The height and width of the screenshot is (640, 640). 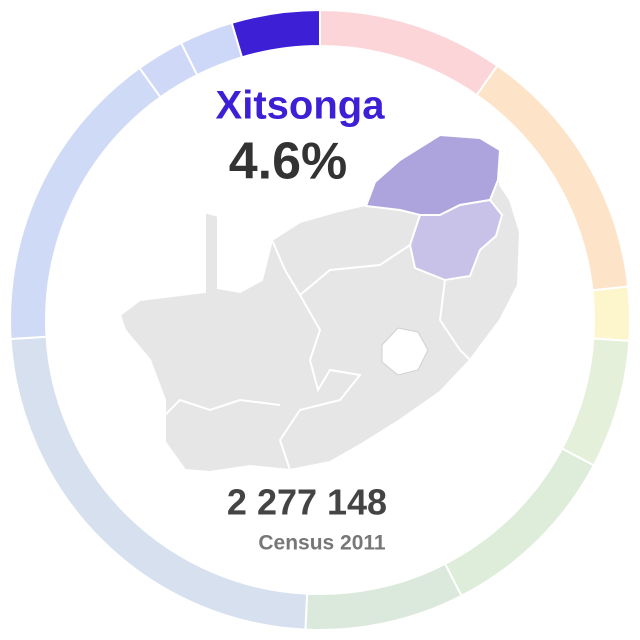 What do you see at coordinates (301, 106) in the screenshot?
I see `language-name: Xitsonga` at bounding box center [301, 106].